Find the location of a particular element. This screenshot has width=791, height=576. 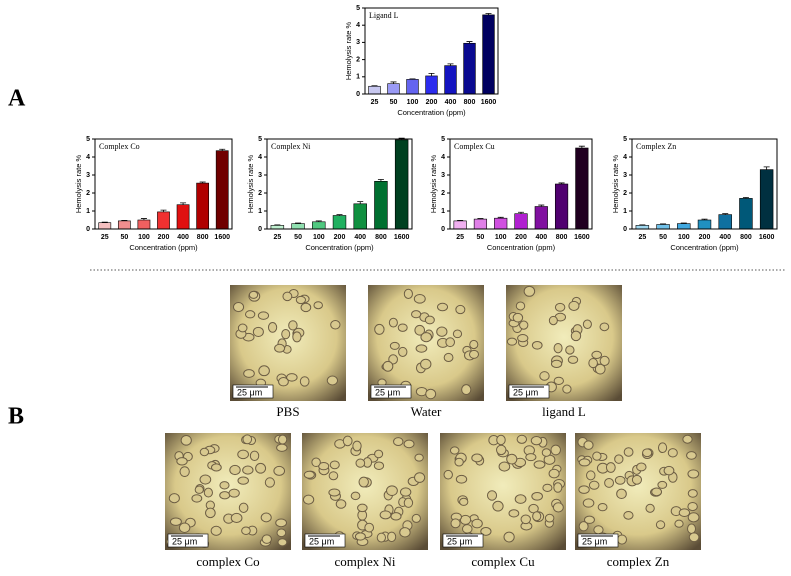

x-tick-label: 25 is located at coordinates (277, 237).